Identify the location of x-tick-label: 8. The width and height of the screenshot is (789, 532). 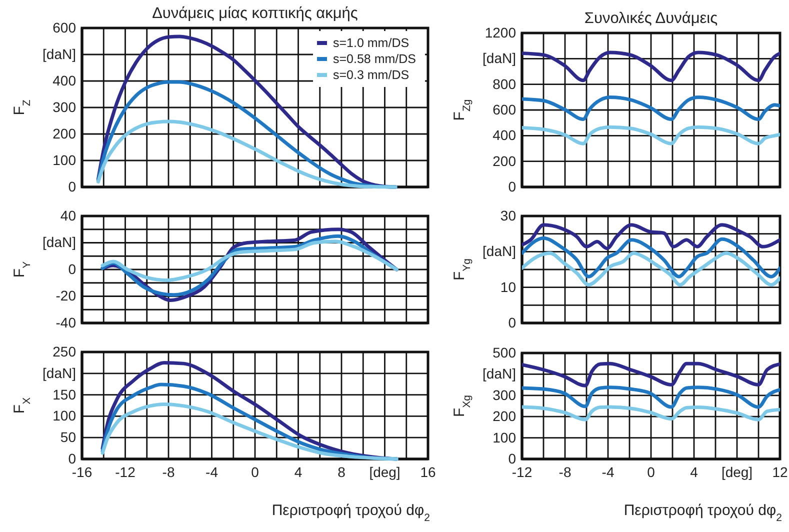
(342, 472).